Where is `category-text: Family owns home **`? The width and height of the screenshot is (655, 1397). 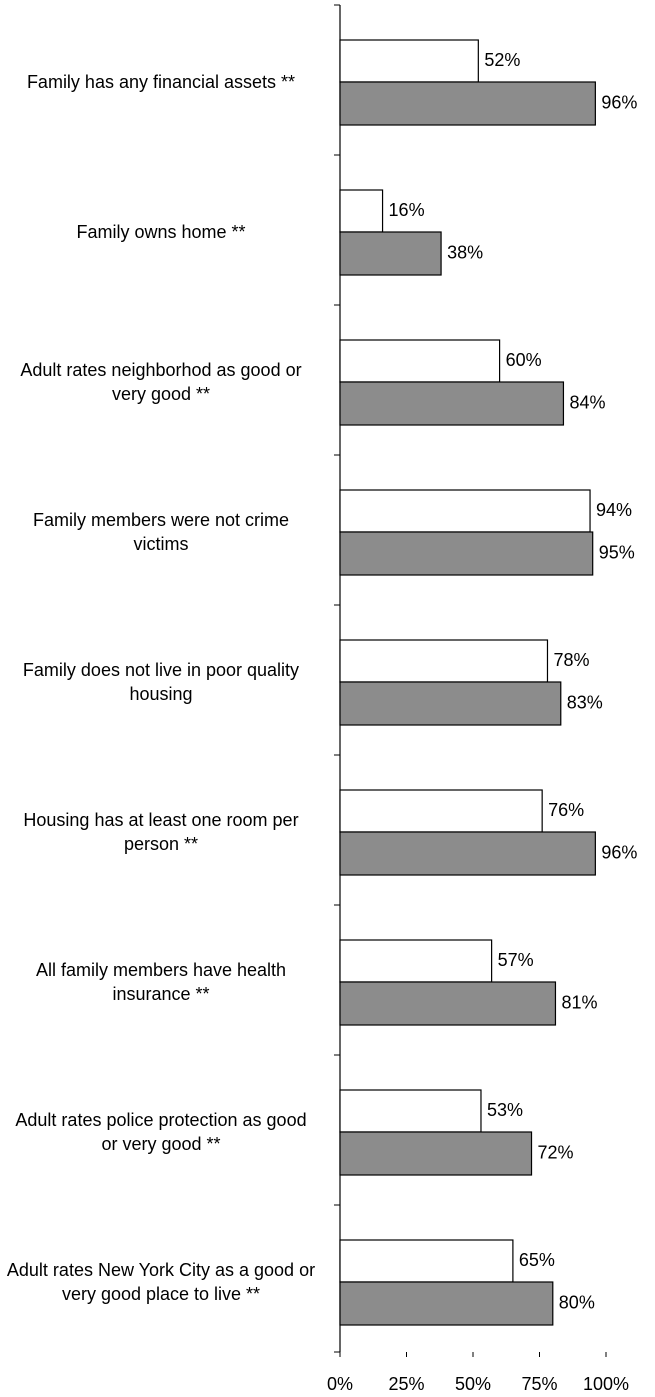 category-text: Family owns home ** is located at coordinates (161, 232).